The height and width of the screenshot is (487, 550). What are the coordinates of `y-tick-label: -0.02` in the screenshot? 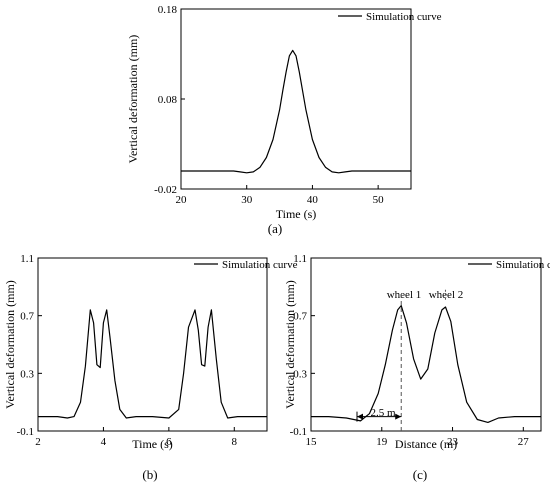 It's located at (165, 190).